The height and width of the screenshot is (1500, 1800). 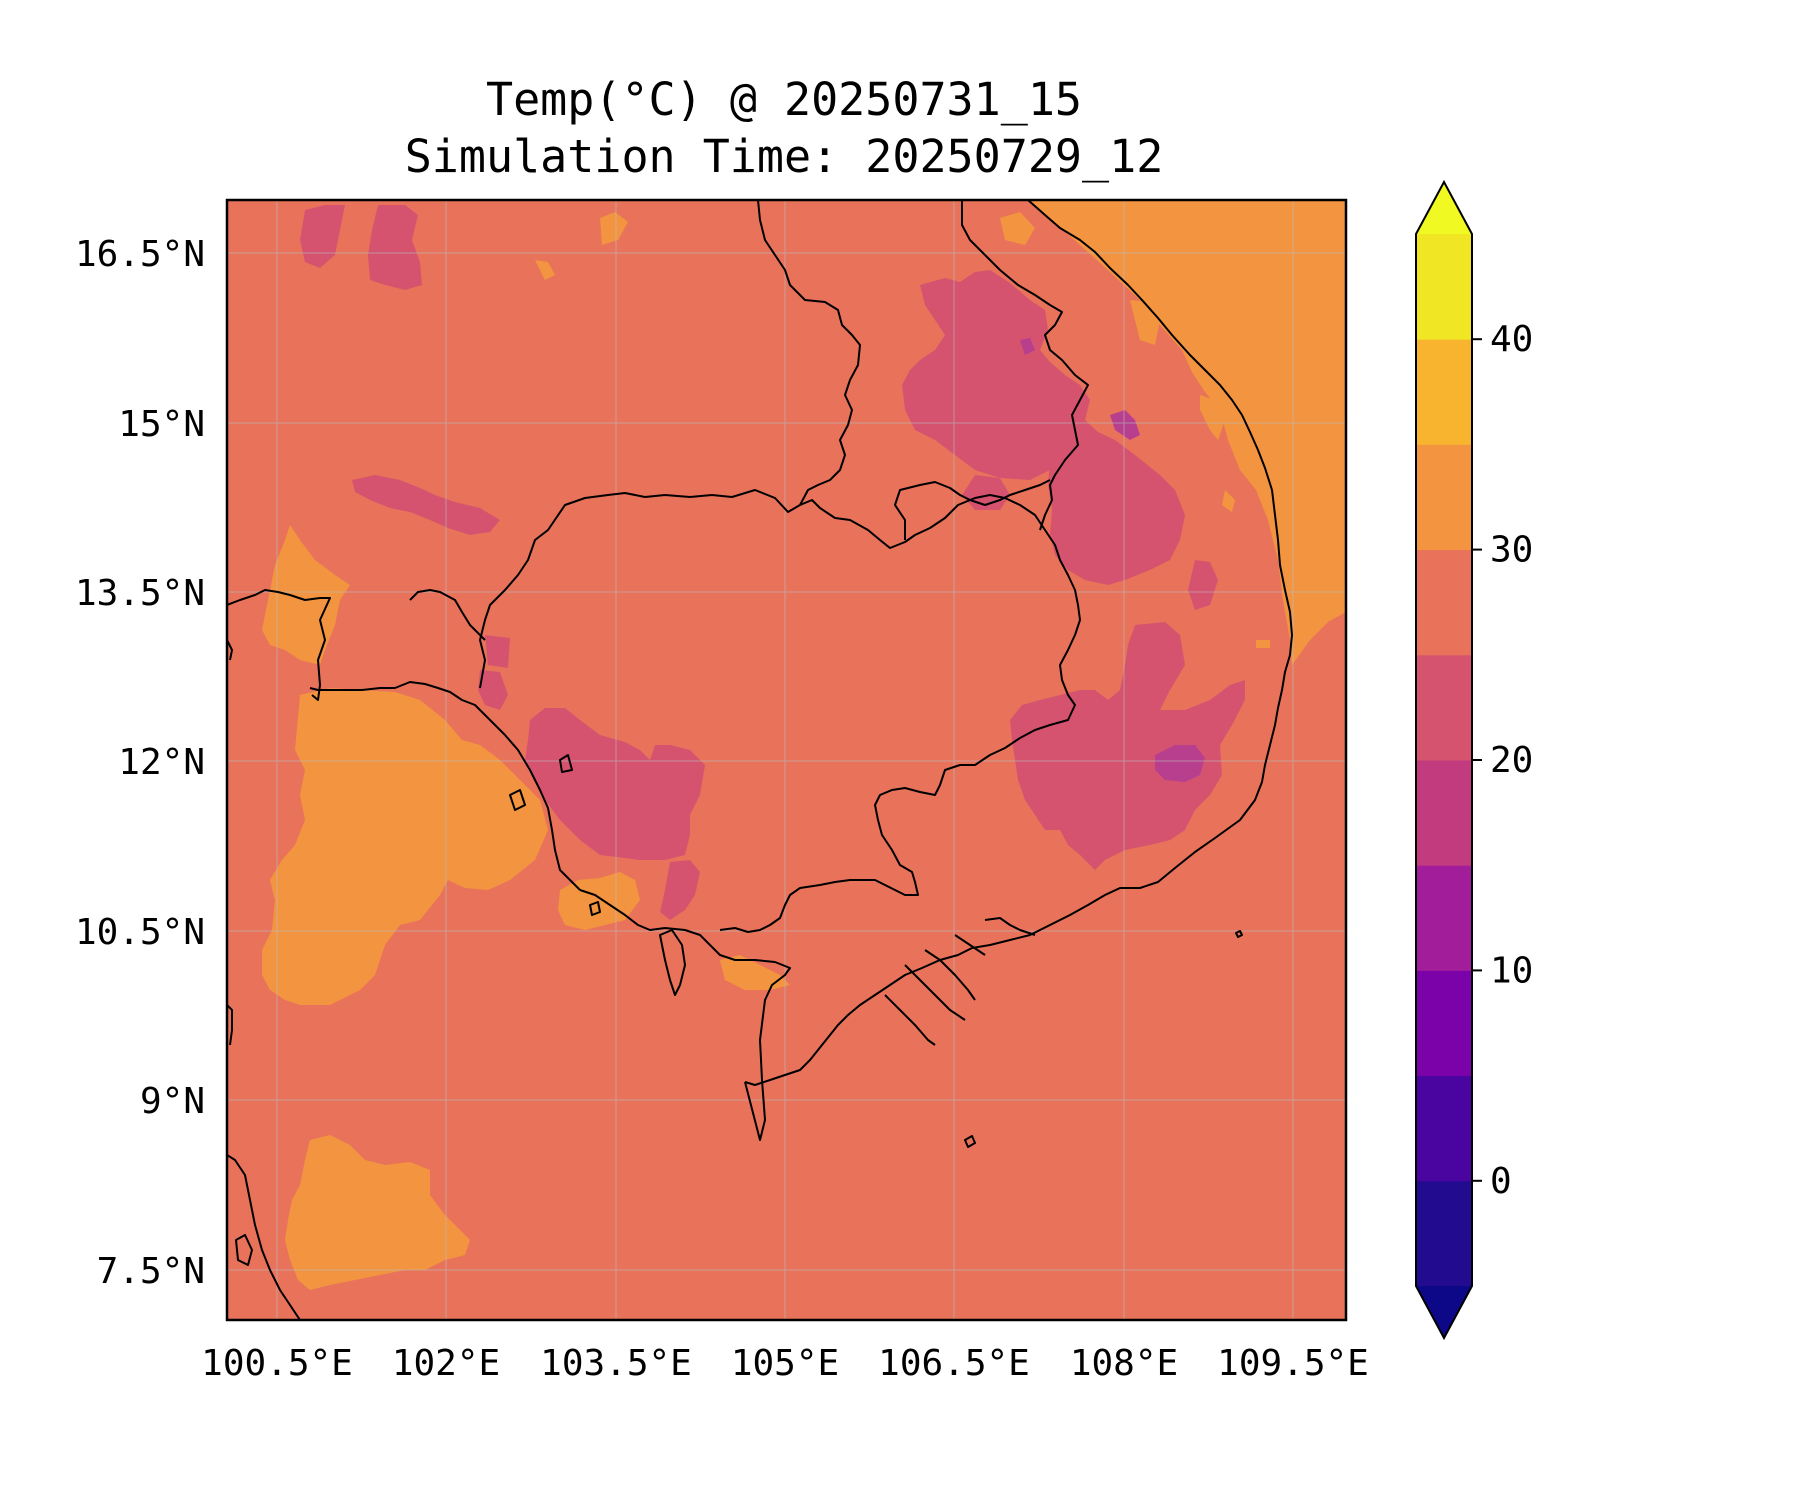 What do you see at coordinates (1444, 1312) in the screenshot?
I see `colorbar-extend-min` at bounding box center [1444, 1312].